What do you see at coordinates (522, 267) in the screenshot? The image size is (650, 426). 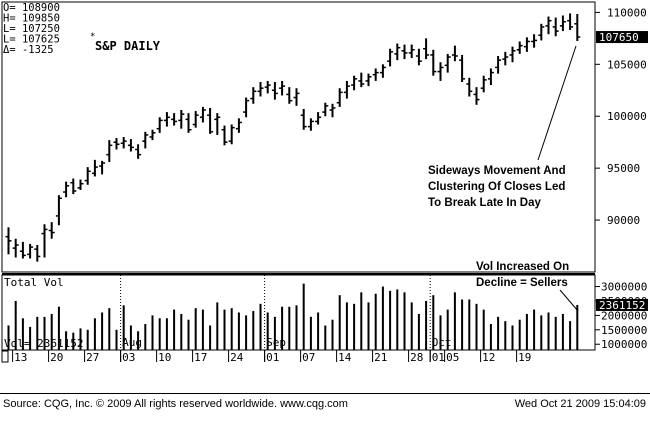 I see `annotation-line: Vol Increased On` at bounding box center [522, 267].